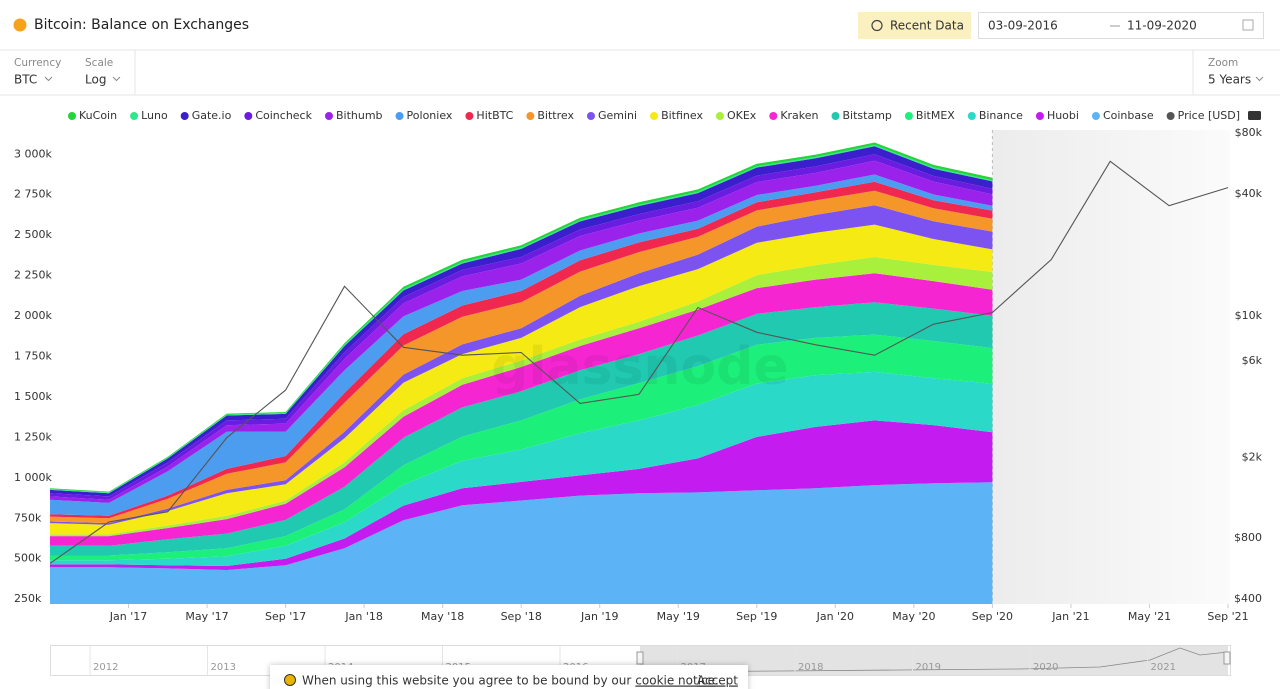 Image resolution: width=1280 pixels, height=689 pixels. What do you see at coordinates (28, 598) in the screenshot?
I see `y-tick-label: 250k` at bounding box center [28, 598].